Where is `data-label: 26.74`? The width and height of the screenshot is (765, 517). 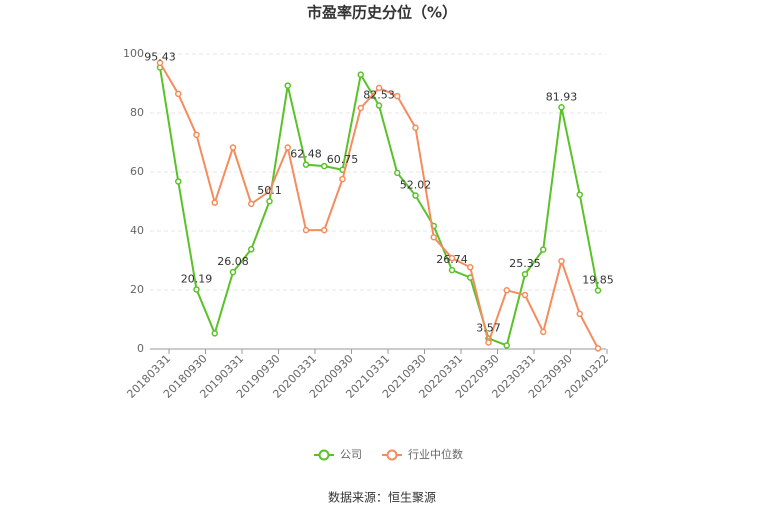 data-label: 26.74 is located at coordinates (452, 259).